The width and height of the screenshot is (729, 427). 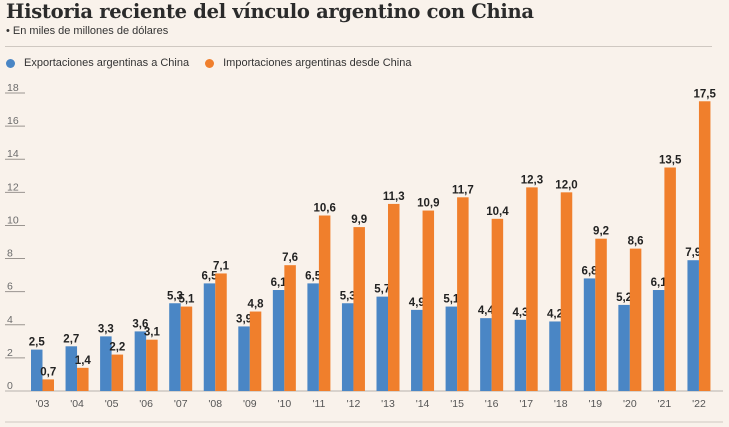 I want to click on value-label-imports: 12,0, so click(x=566, y=185).